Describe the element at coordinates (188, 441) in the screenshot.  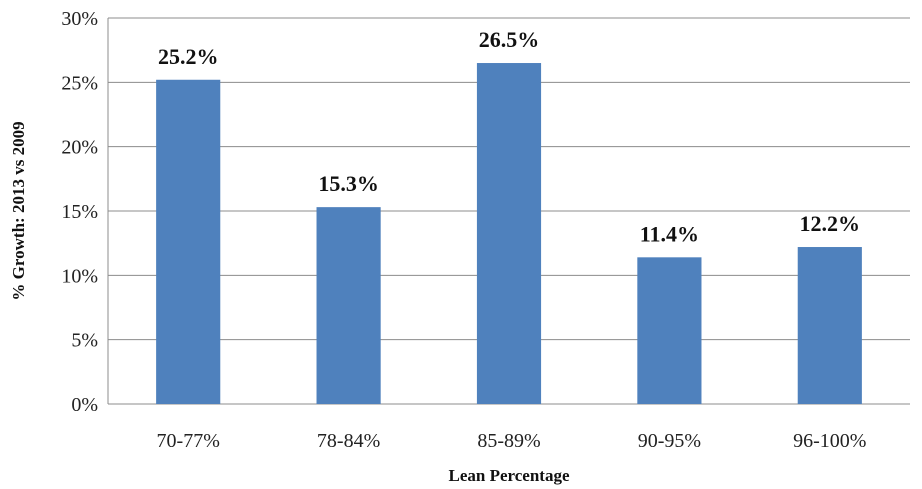
I see `x-tick-label: 70-77%` at that location.